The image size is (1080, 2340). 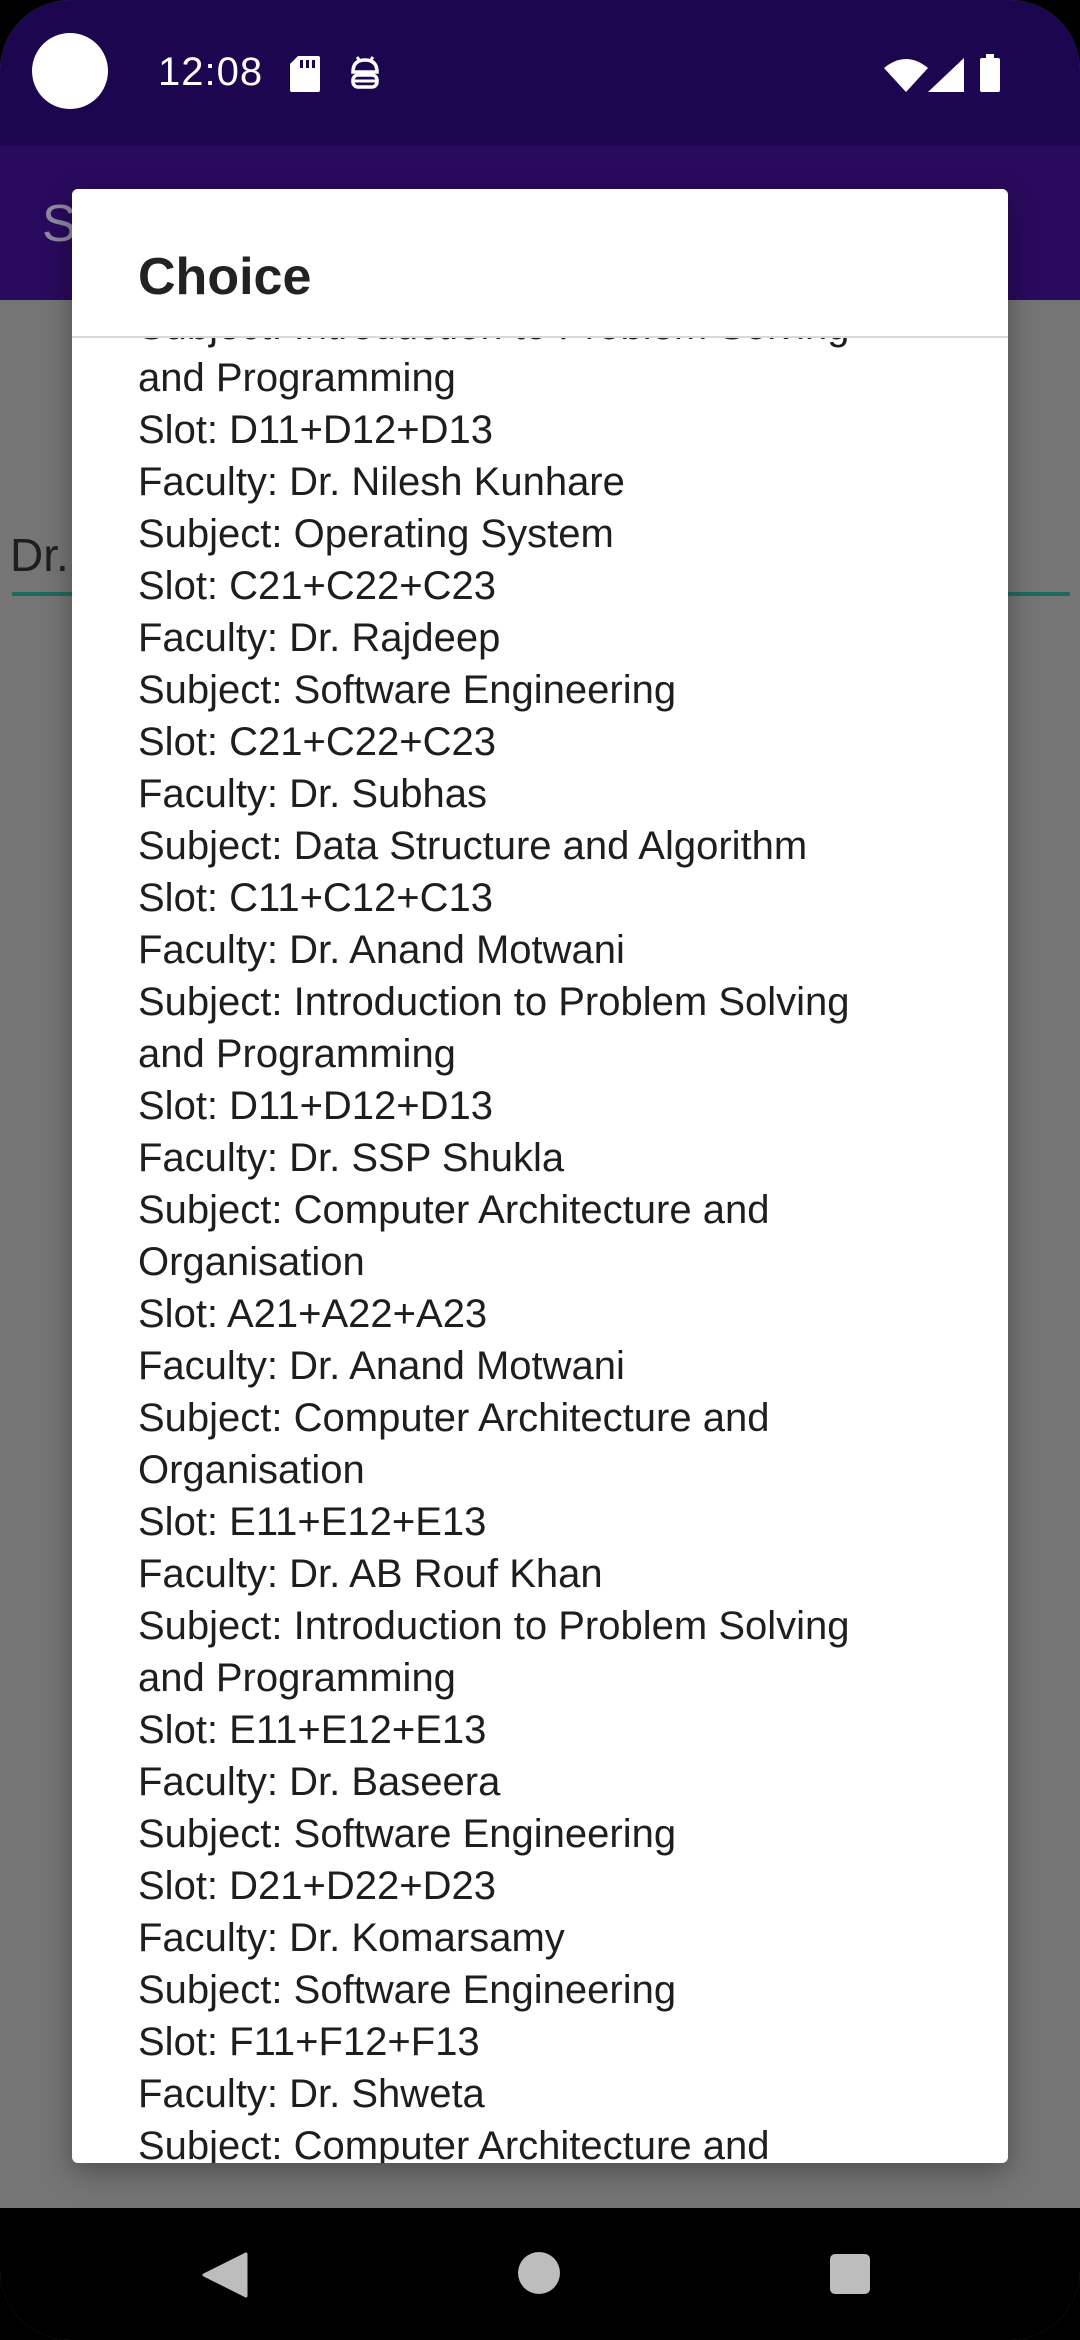 I want to click on message-line: Faculty: Dr. SSP Shukla, so click(x=351, y=1158).